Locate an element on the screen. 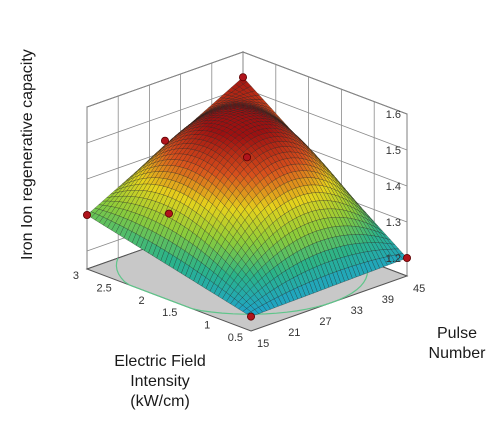 The width and height of the screenshot is (499, 427). x-tick-label: 0.5 is located at coordinates (235, 338).